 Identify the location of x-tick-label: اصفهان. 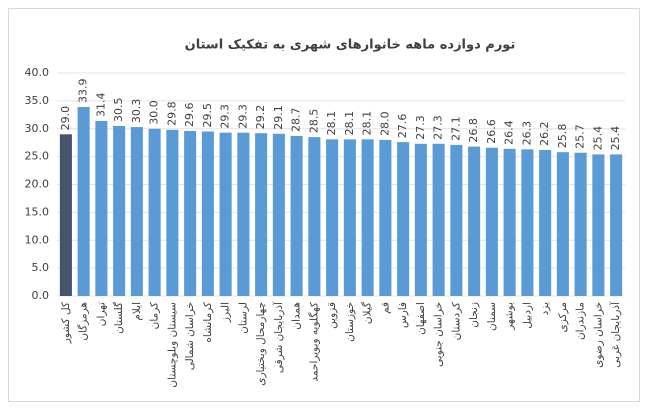
(421, 318).